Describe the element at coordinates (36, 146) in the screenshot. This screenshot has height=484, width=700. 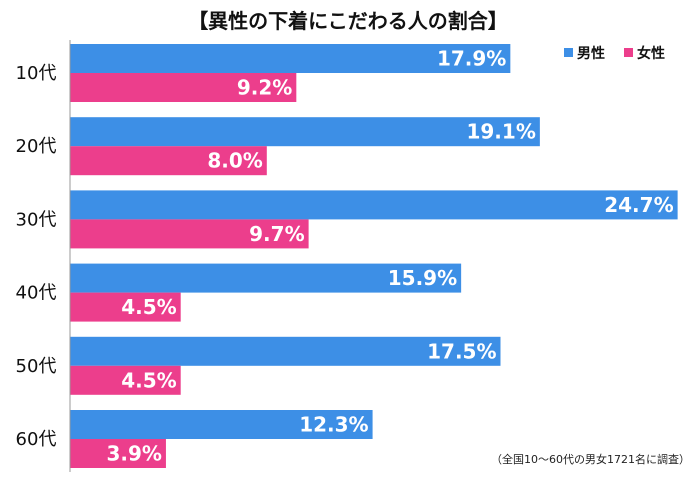
I see `category-label: 20代` at that location.